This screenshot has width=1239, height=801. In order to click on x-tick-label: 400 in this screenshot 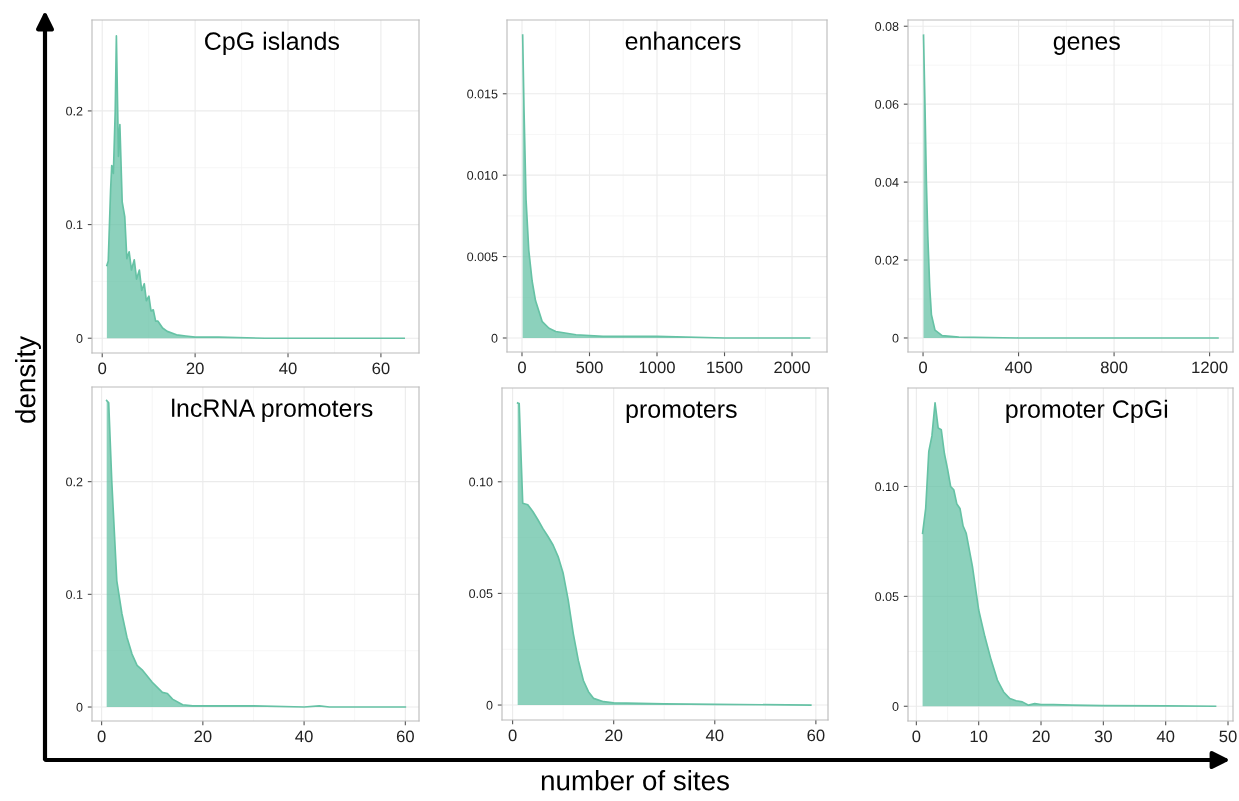, I will do `click(1018, 367)`.